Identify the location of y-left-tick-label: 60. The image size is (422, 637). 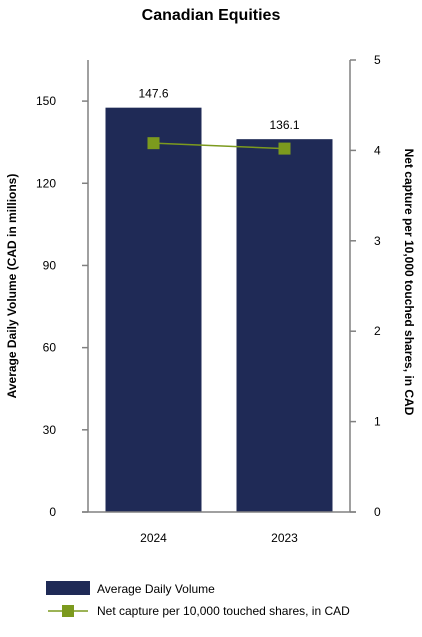
(50, 348).